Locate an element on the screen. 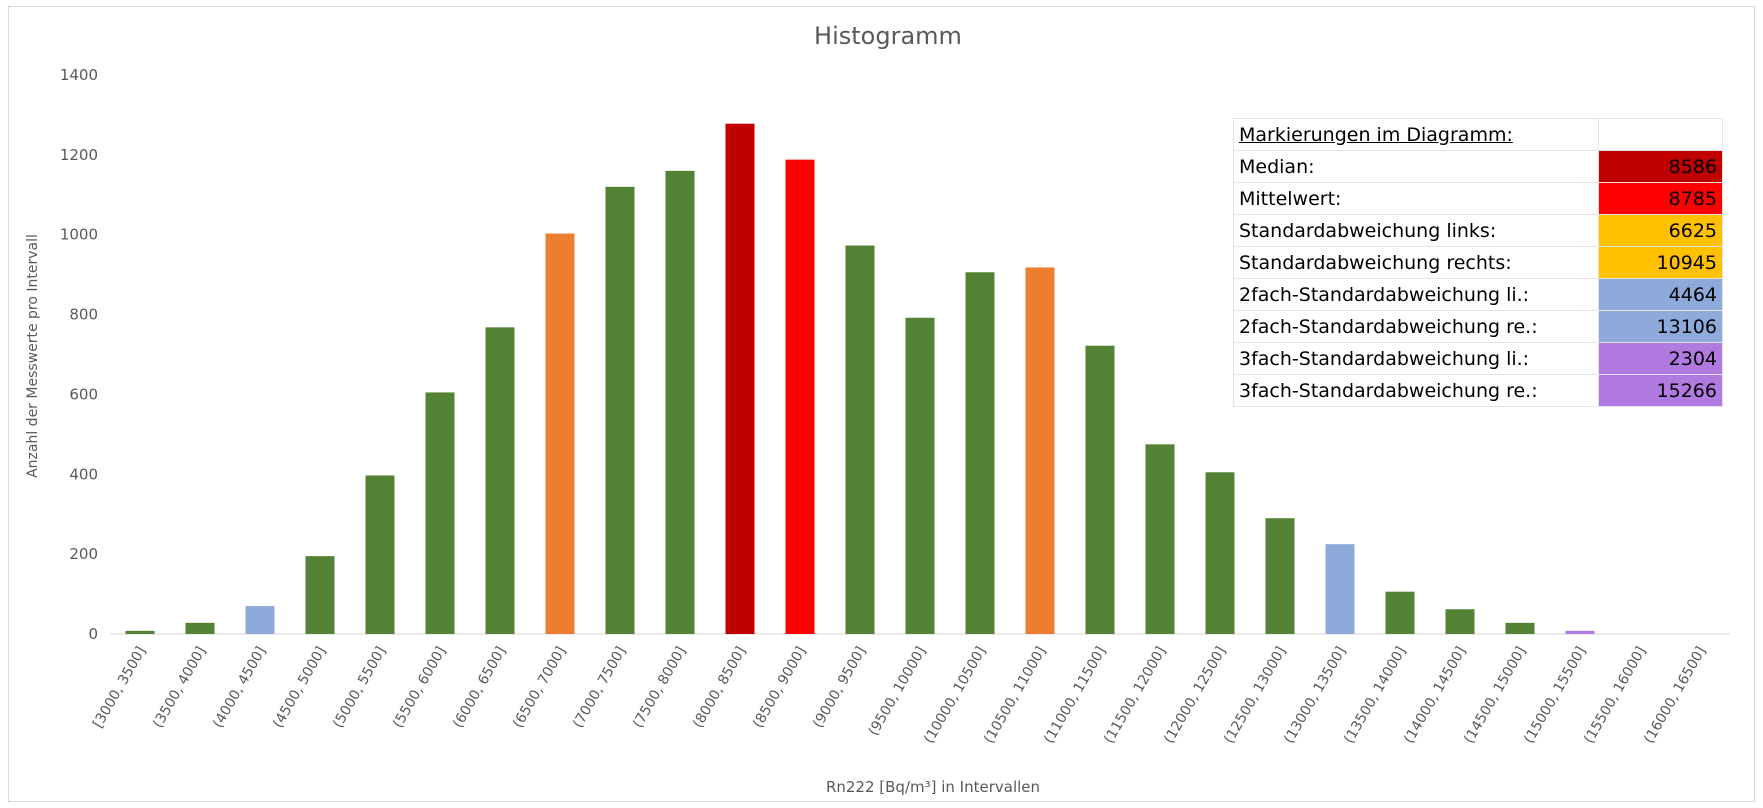 This screenshot has height=808, width=1763. markers-table-row: Standardabweichung links: 6625 is located at coordinates (1478, 230).